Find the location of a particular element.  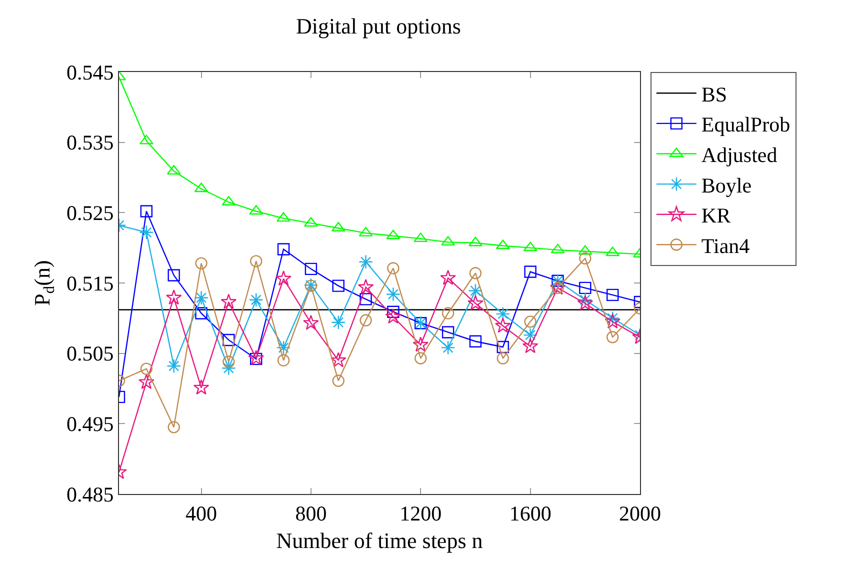

y-tick-label: 0.495 is located at coordinates (90, 424).